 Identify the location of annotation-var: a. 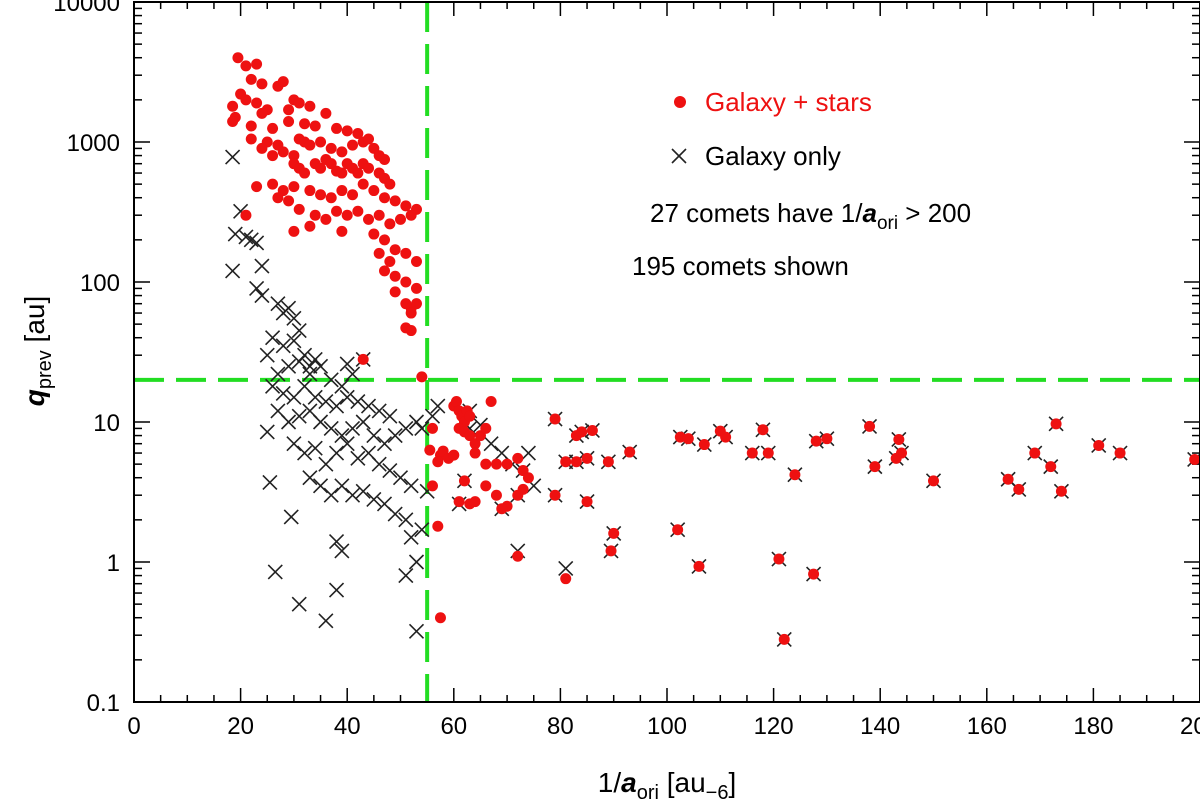
(869, 213).